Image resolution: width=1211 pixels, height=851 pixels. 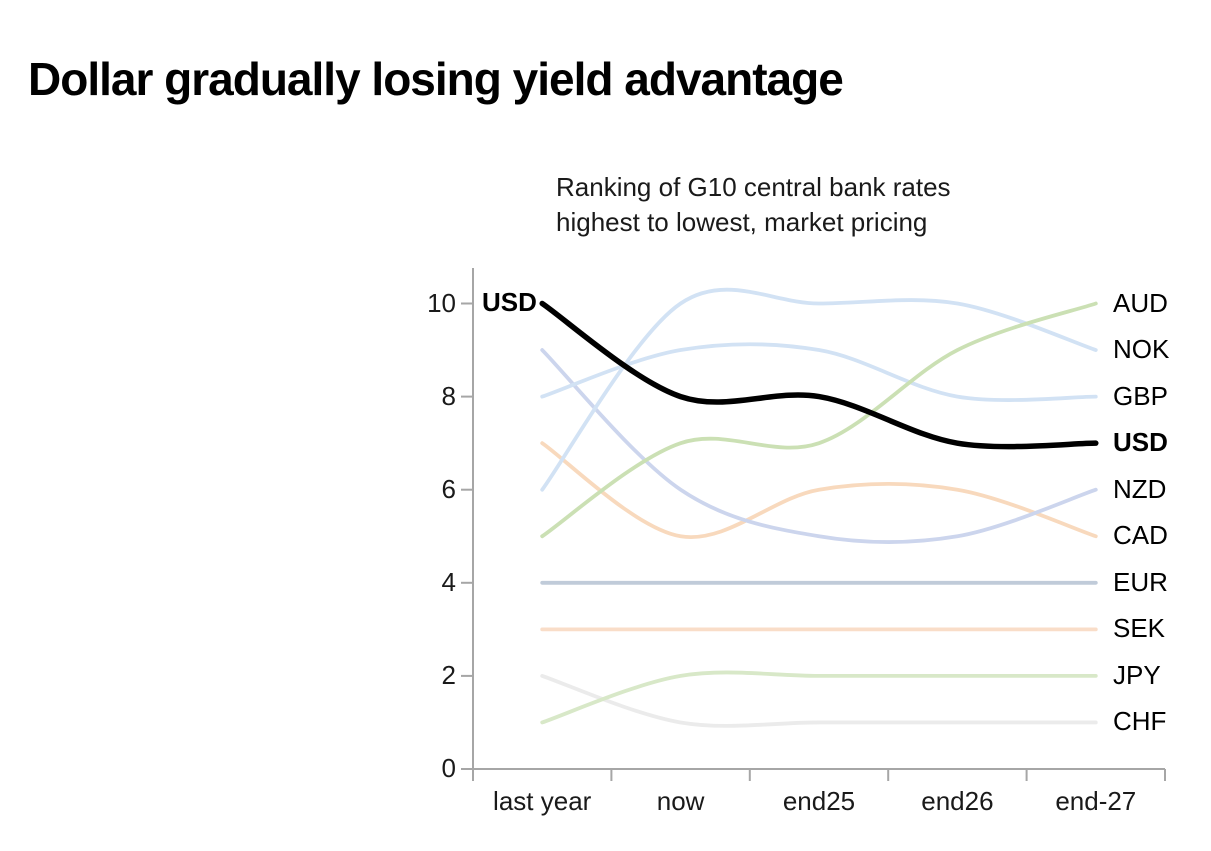 I want to click on currency-label-aud: AUD, so click(x=1140, y=302).